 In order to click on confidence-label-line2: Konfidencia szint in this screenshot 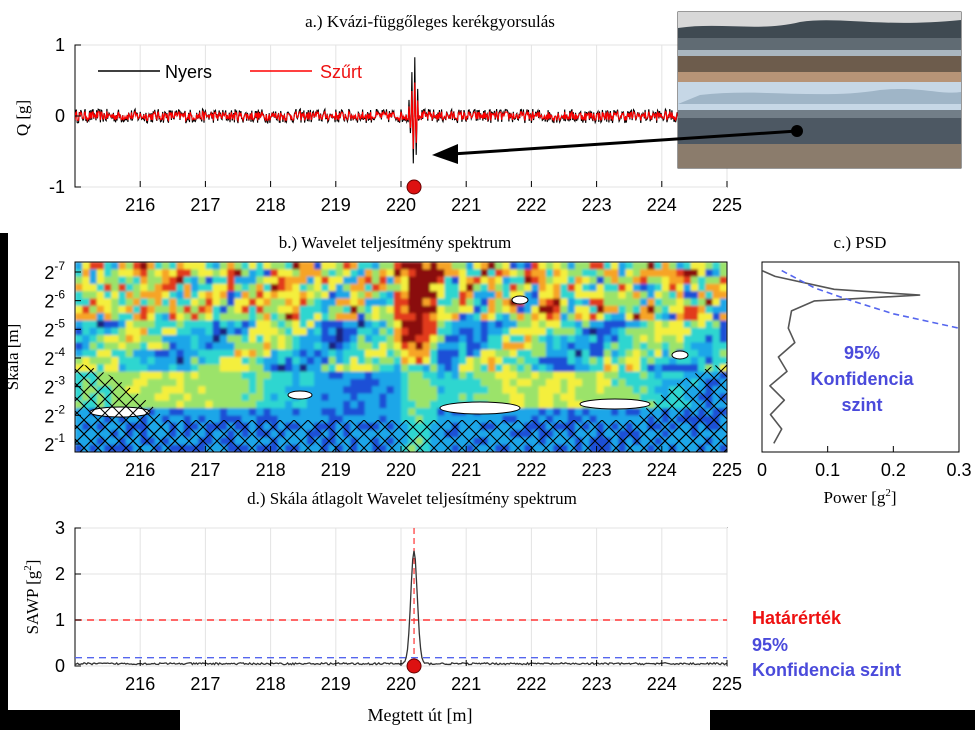, I will do `click(826, 670)`.